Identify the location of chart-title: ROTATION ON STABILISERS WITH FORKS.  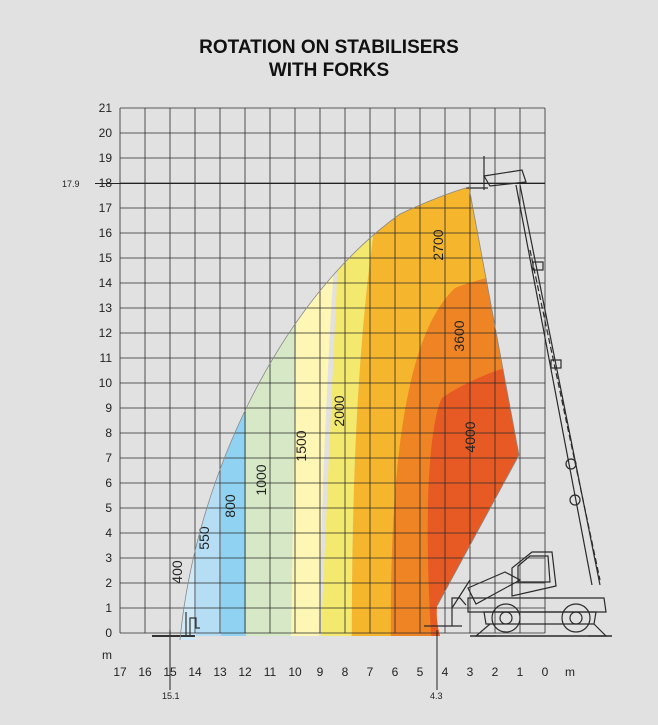
(329, 59).